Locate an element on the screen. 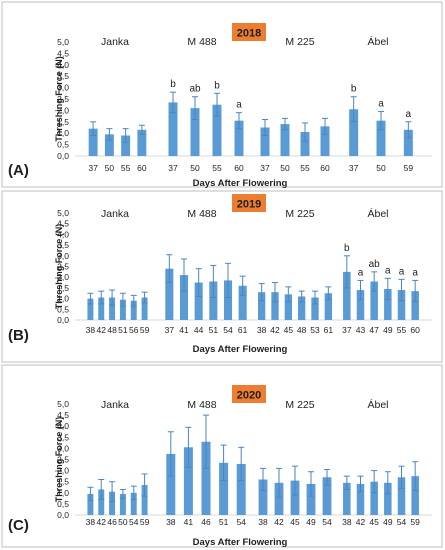 Image resolution: width=445 pixels, height=550 pixels. x-tick-label: 56 is located at coordinates (134, 330).